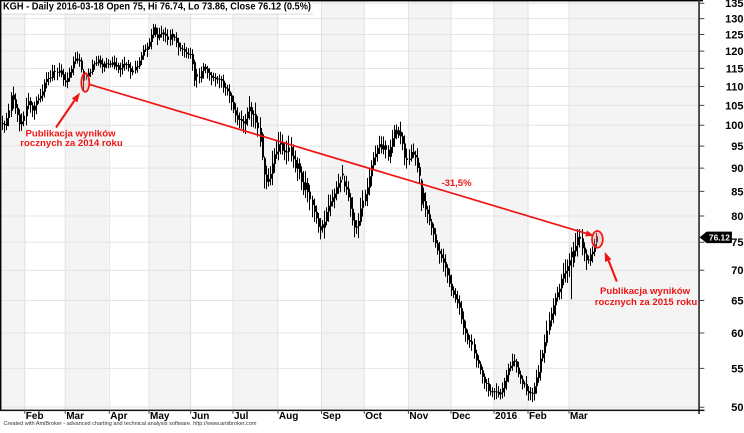  I want to click on svg-text: Jun, so click(201, 416).